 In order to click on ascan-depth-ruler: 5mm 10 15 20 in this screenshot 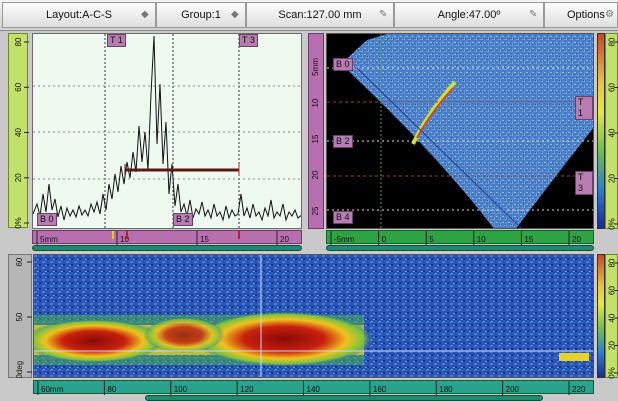, I will do `click(167, 237)`.